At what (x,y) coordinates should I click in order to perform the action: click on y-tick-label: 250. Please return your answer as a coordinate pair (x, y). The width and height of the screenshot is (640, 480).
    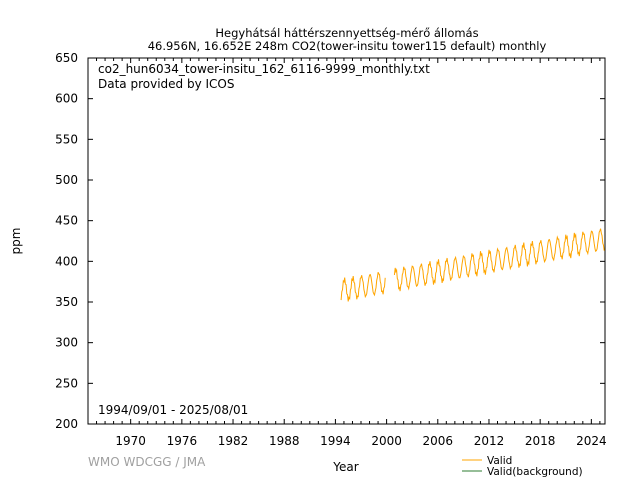
    Looking at the image, I should click on (66, 383).